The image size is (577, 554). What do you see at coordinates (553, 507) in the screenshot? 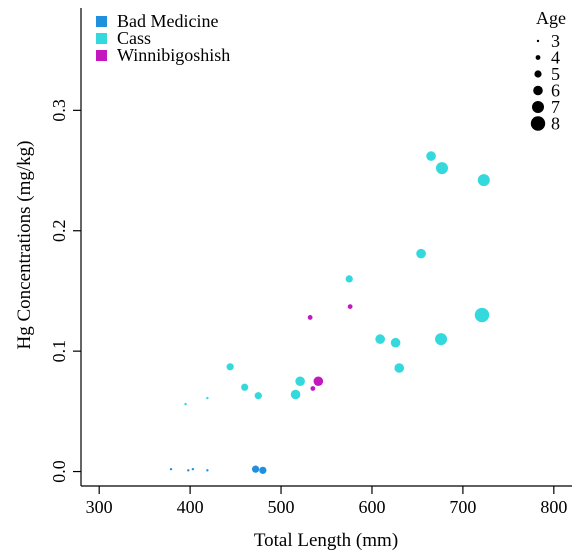
I see `x-tick-label: 800` at bounding box center [553, 507].